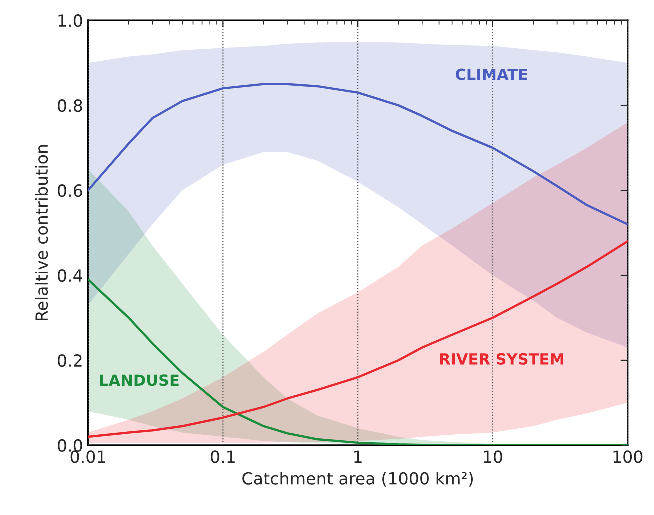  Describe the element at coordinates (493, 457) in the screenshot. I see `x-tick-label: 10` at that location.